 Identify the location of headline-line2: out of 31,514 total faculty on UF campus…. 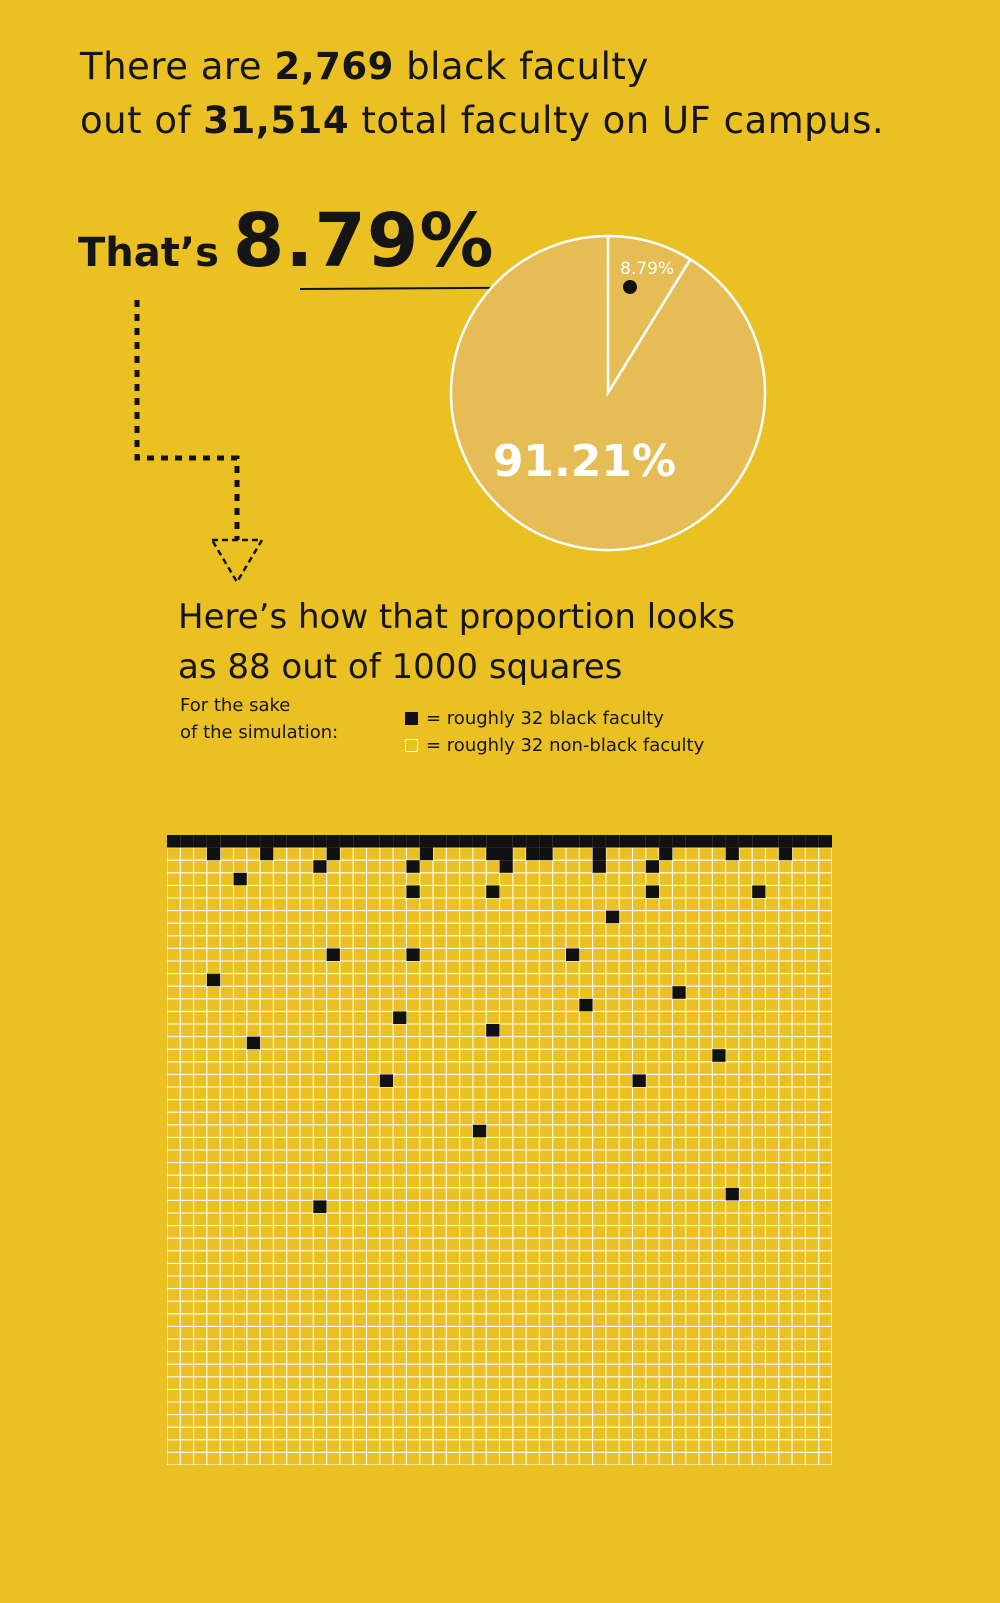
(482, 120).